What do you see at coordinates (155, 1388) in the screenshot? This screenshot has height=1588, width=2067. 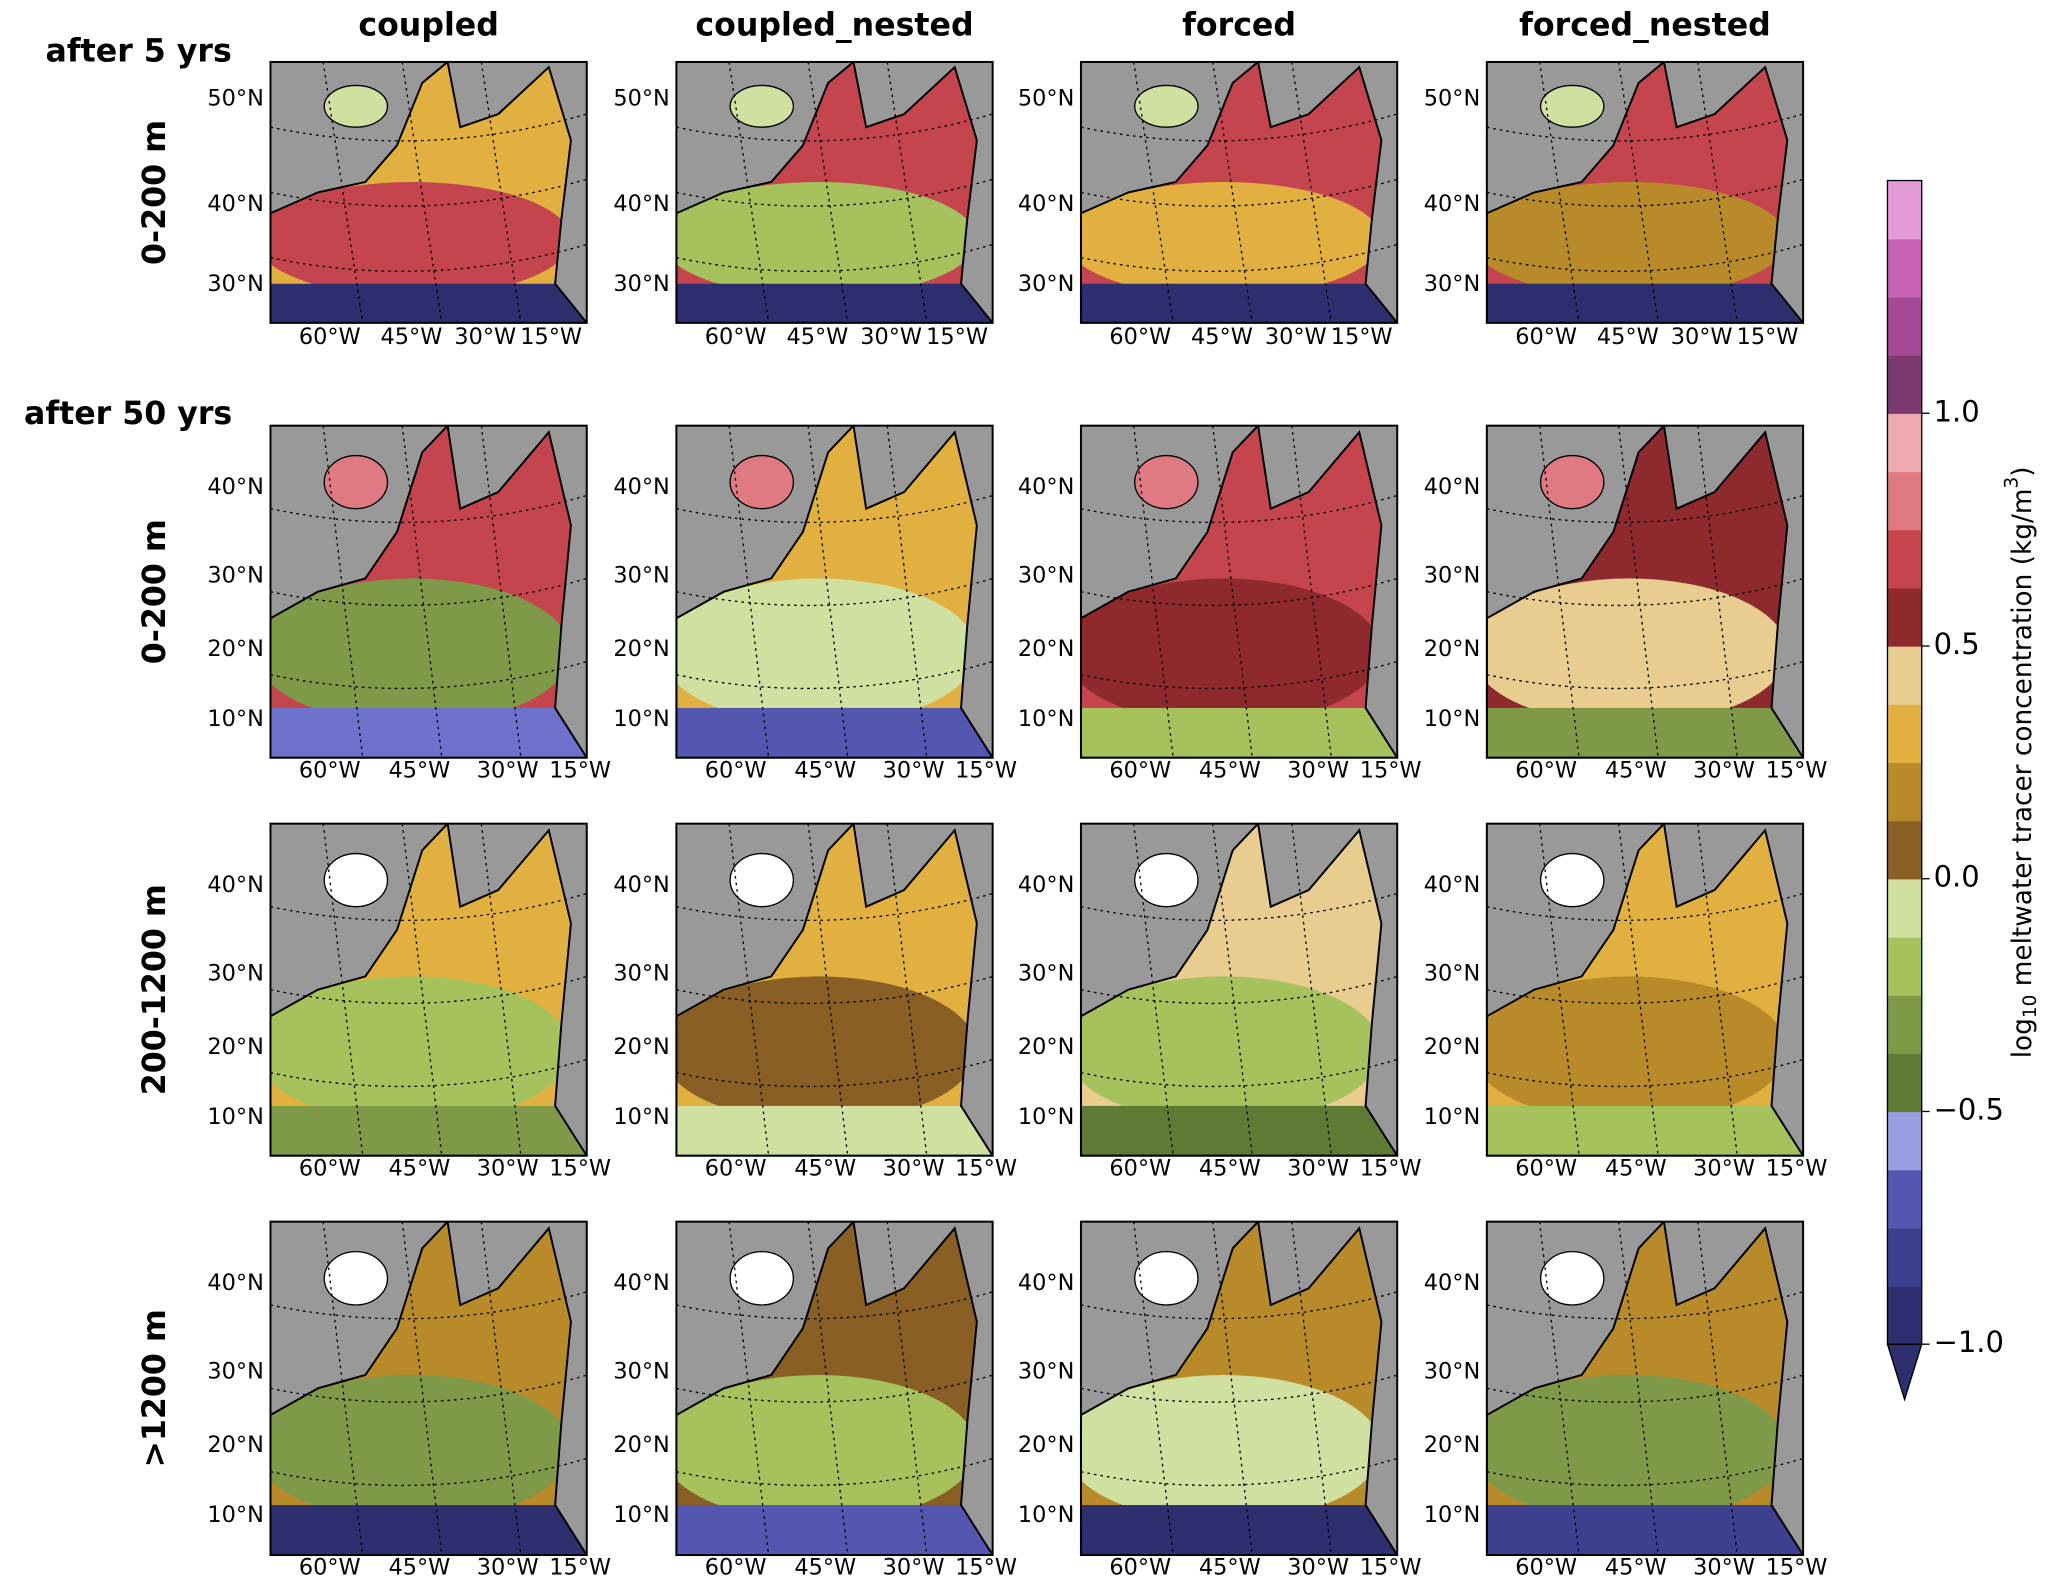 I see `depth-label: >1200 m` at bounding box center [155, 1388].